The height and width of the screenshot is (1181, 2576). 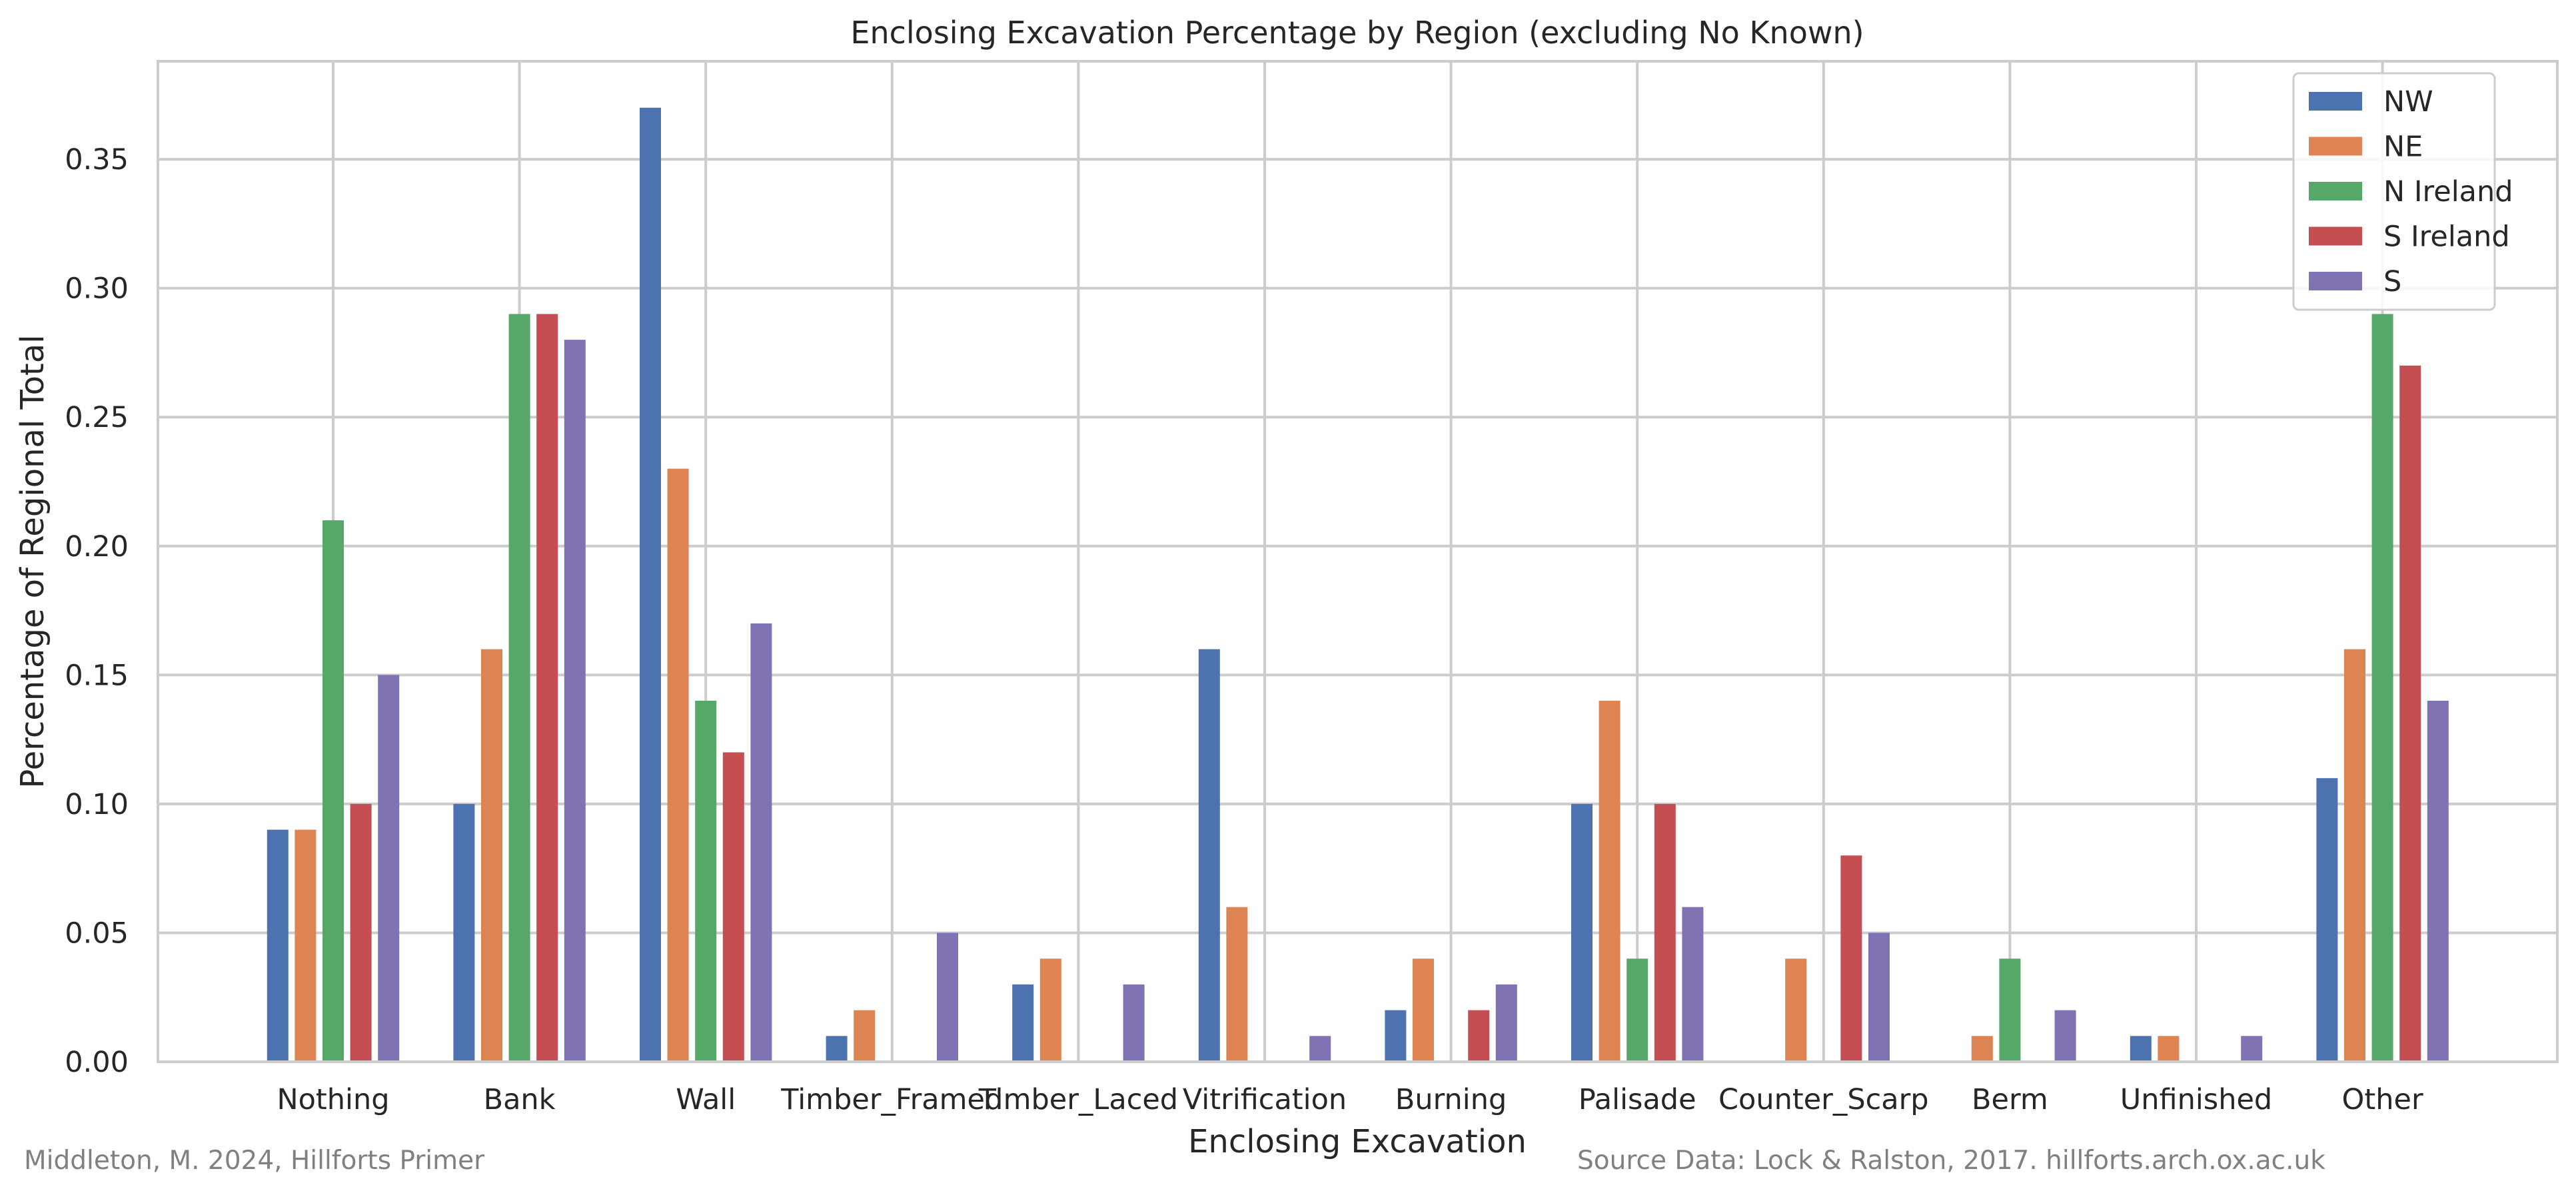 I want to click on bar-s-bank, so click(x=575, y=701).